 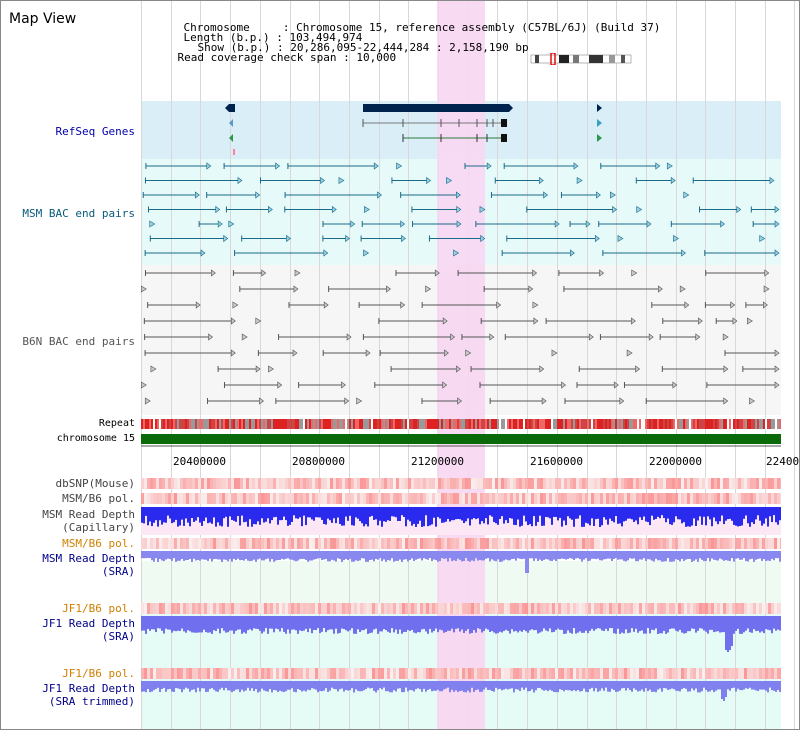 What do you see at coordinates (88, 558) in the screenshot?
I see `msm-read-depth-sra-label: MSM Read Depth` at bounding box center [88, 558].